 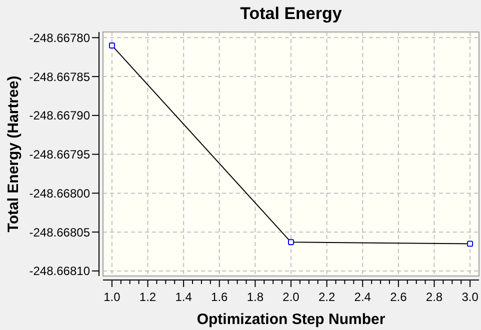 What do you see at coordinates (59, 115) in the screenshot?
I see `y-tick-label: -248.66790` at bounding box center [59, 115].